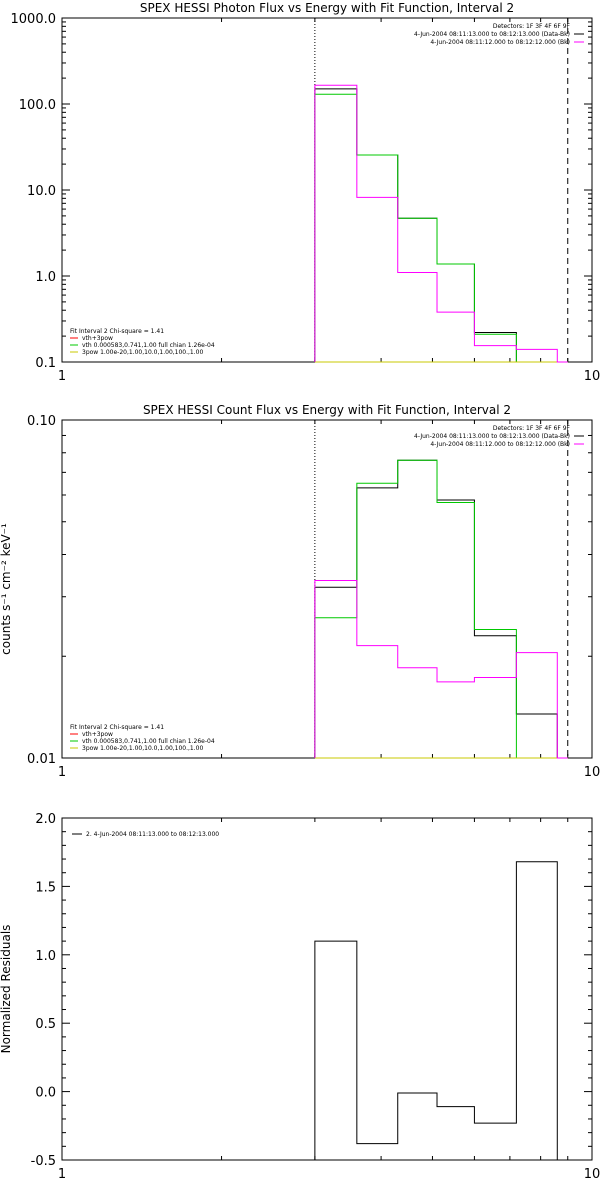 The width and height of the screenshot is (600, 1200). What do you see at coordinates (43, 1161) in the screenshot?
I see `y-tick-label: -0.5` at bounding box center [43, 1161].